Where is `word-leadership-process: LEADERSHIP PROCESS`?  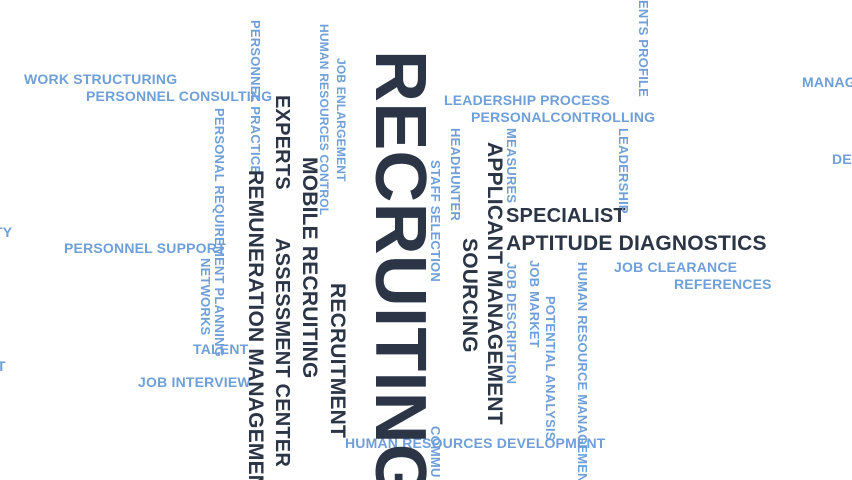
word-leadership-process: LEADERSHIP PROCESS is located at coordinates (527, 100).